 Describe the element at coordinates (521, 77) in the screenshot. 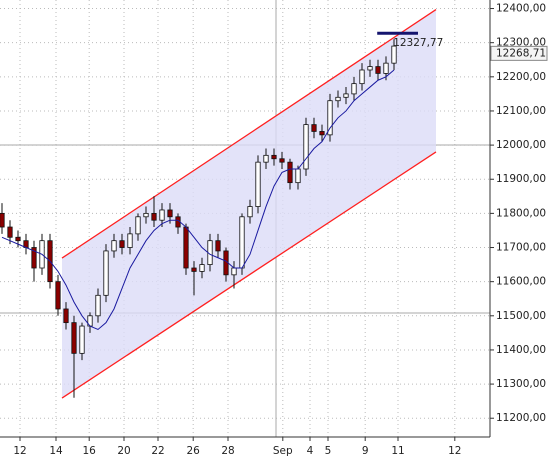

I see `y-tick-label: 12200,00` at that location.